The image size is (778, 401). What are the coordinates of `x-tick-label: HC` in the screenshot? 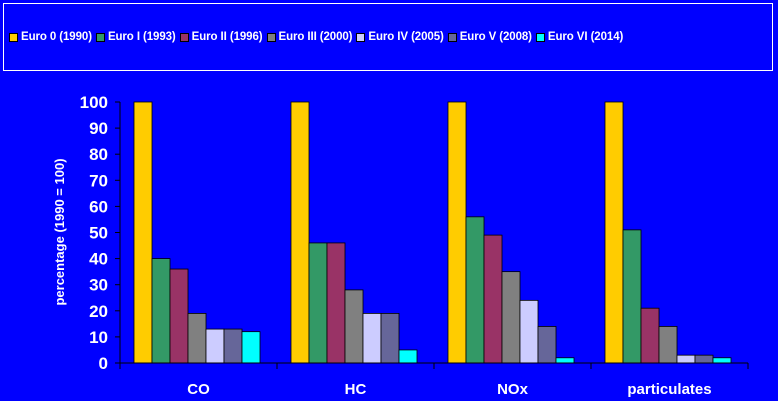 It's located at (356, 389).